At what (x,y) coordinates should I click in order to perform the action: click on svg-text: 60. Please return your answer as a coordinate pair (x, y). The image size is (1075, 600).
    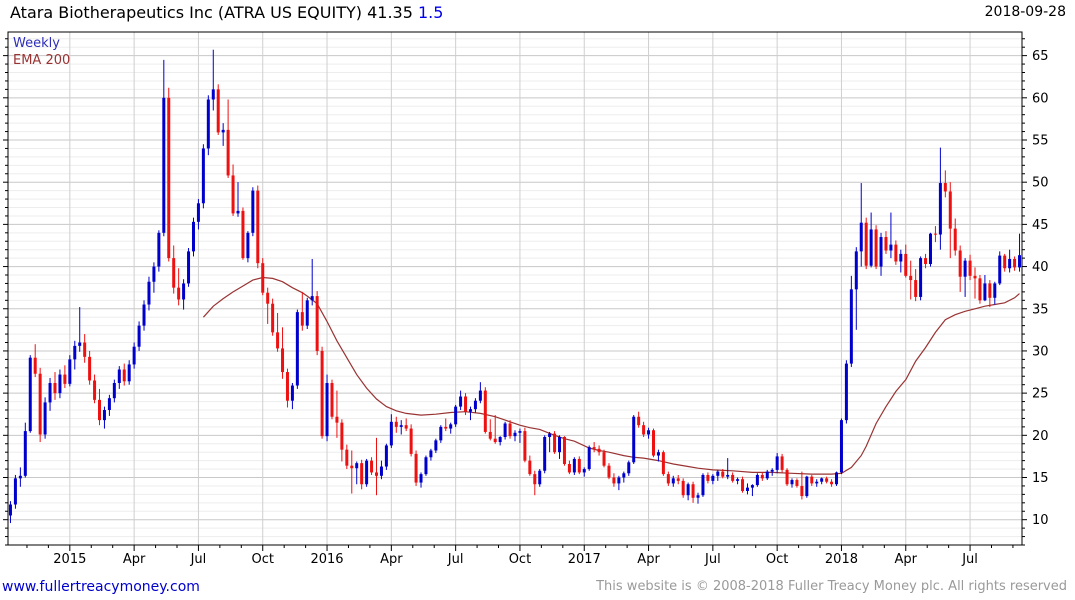
    Looking at the image, I should click on (1040, 98).